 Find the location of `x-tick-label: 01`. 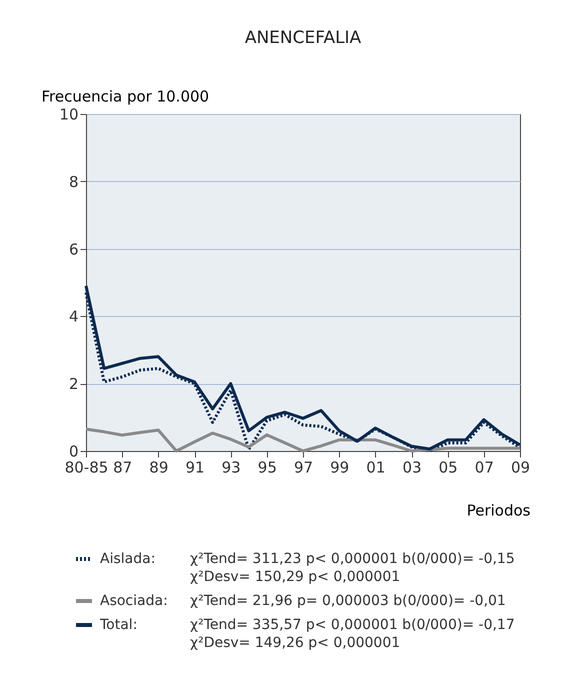

x-tick-label: 01 is located at coordinates (376, 467).